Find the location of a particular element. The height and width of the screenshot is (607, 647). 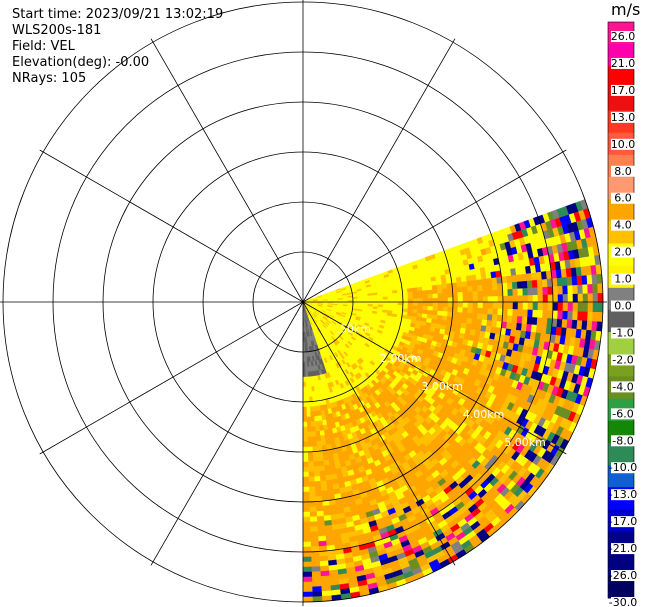

range-label: 2.00km is located at coordinates (401, 358).